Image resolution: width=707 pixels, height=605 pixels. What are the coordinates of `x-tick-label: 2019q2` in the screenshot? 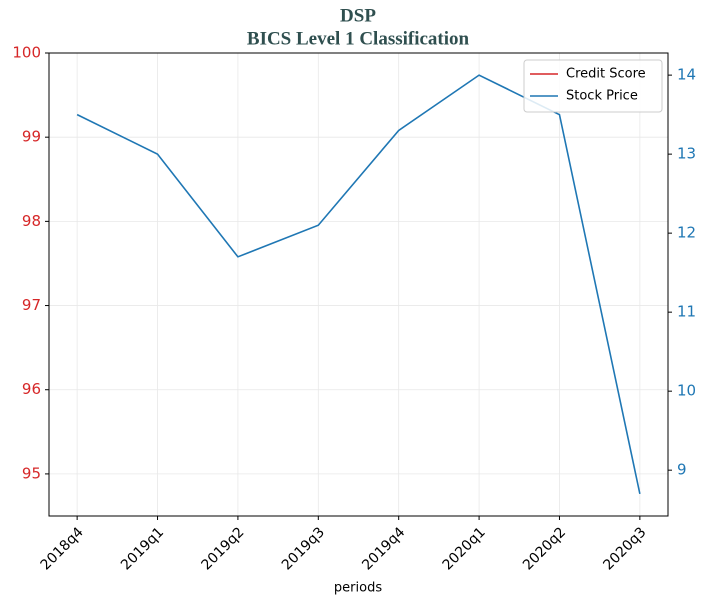 It's located at (222, 548).